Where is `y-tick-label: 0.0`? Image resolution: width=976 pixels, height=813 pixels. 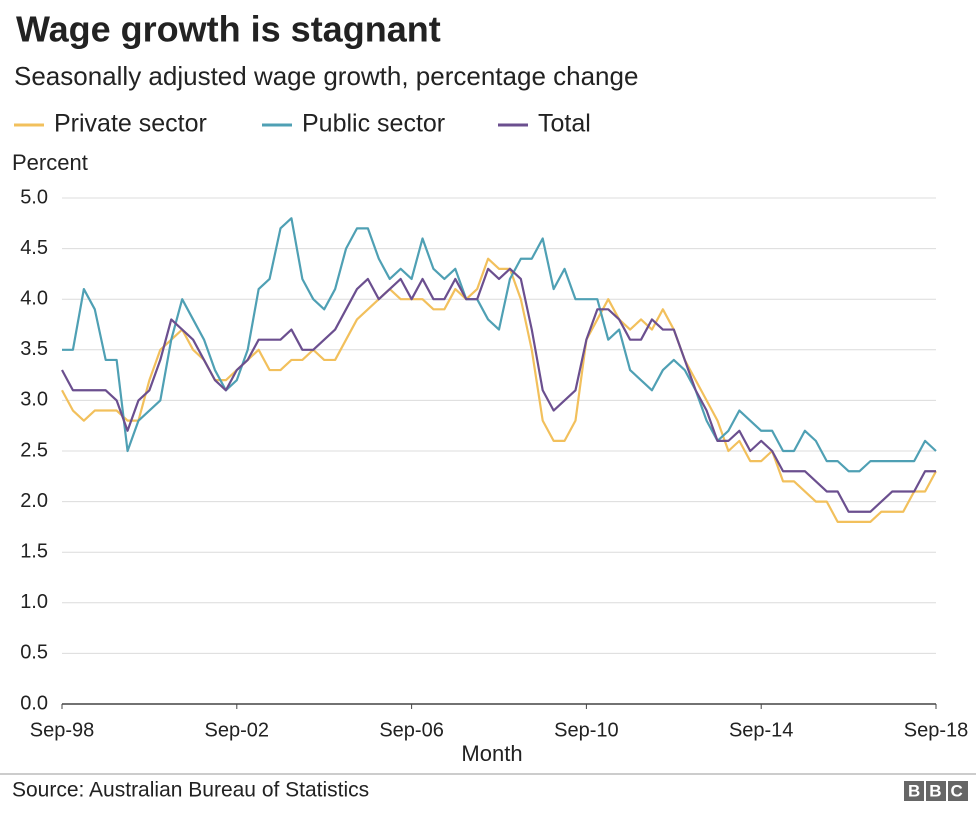 y-tick-label: 0.0 is located at coordinates (34, 703).